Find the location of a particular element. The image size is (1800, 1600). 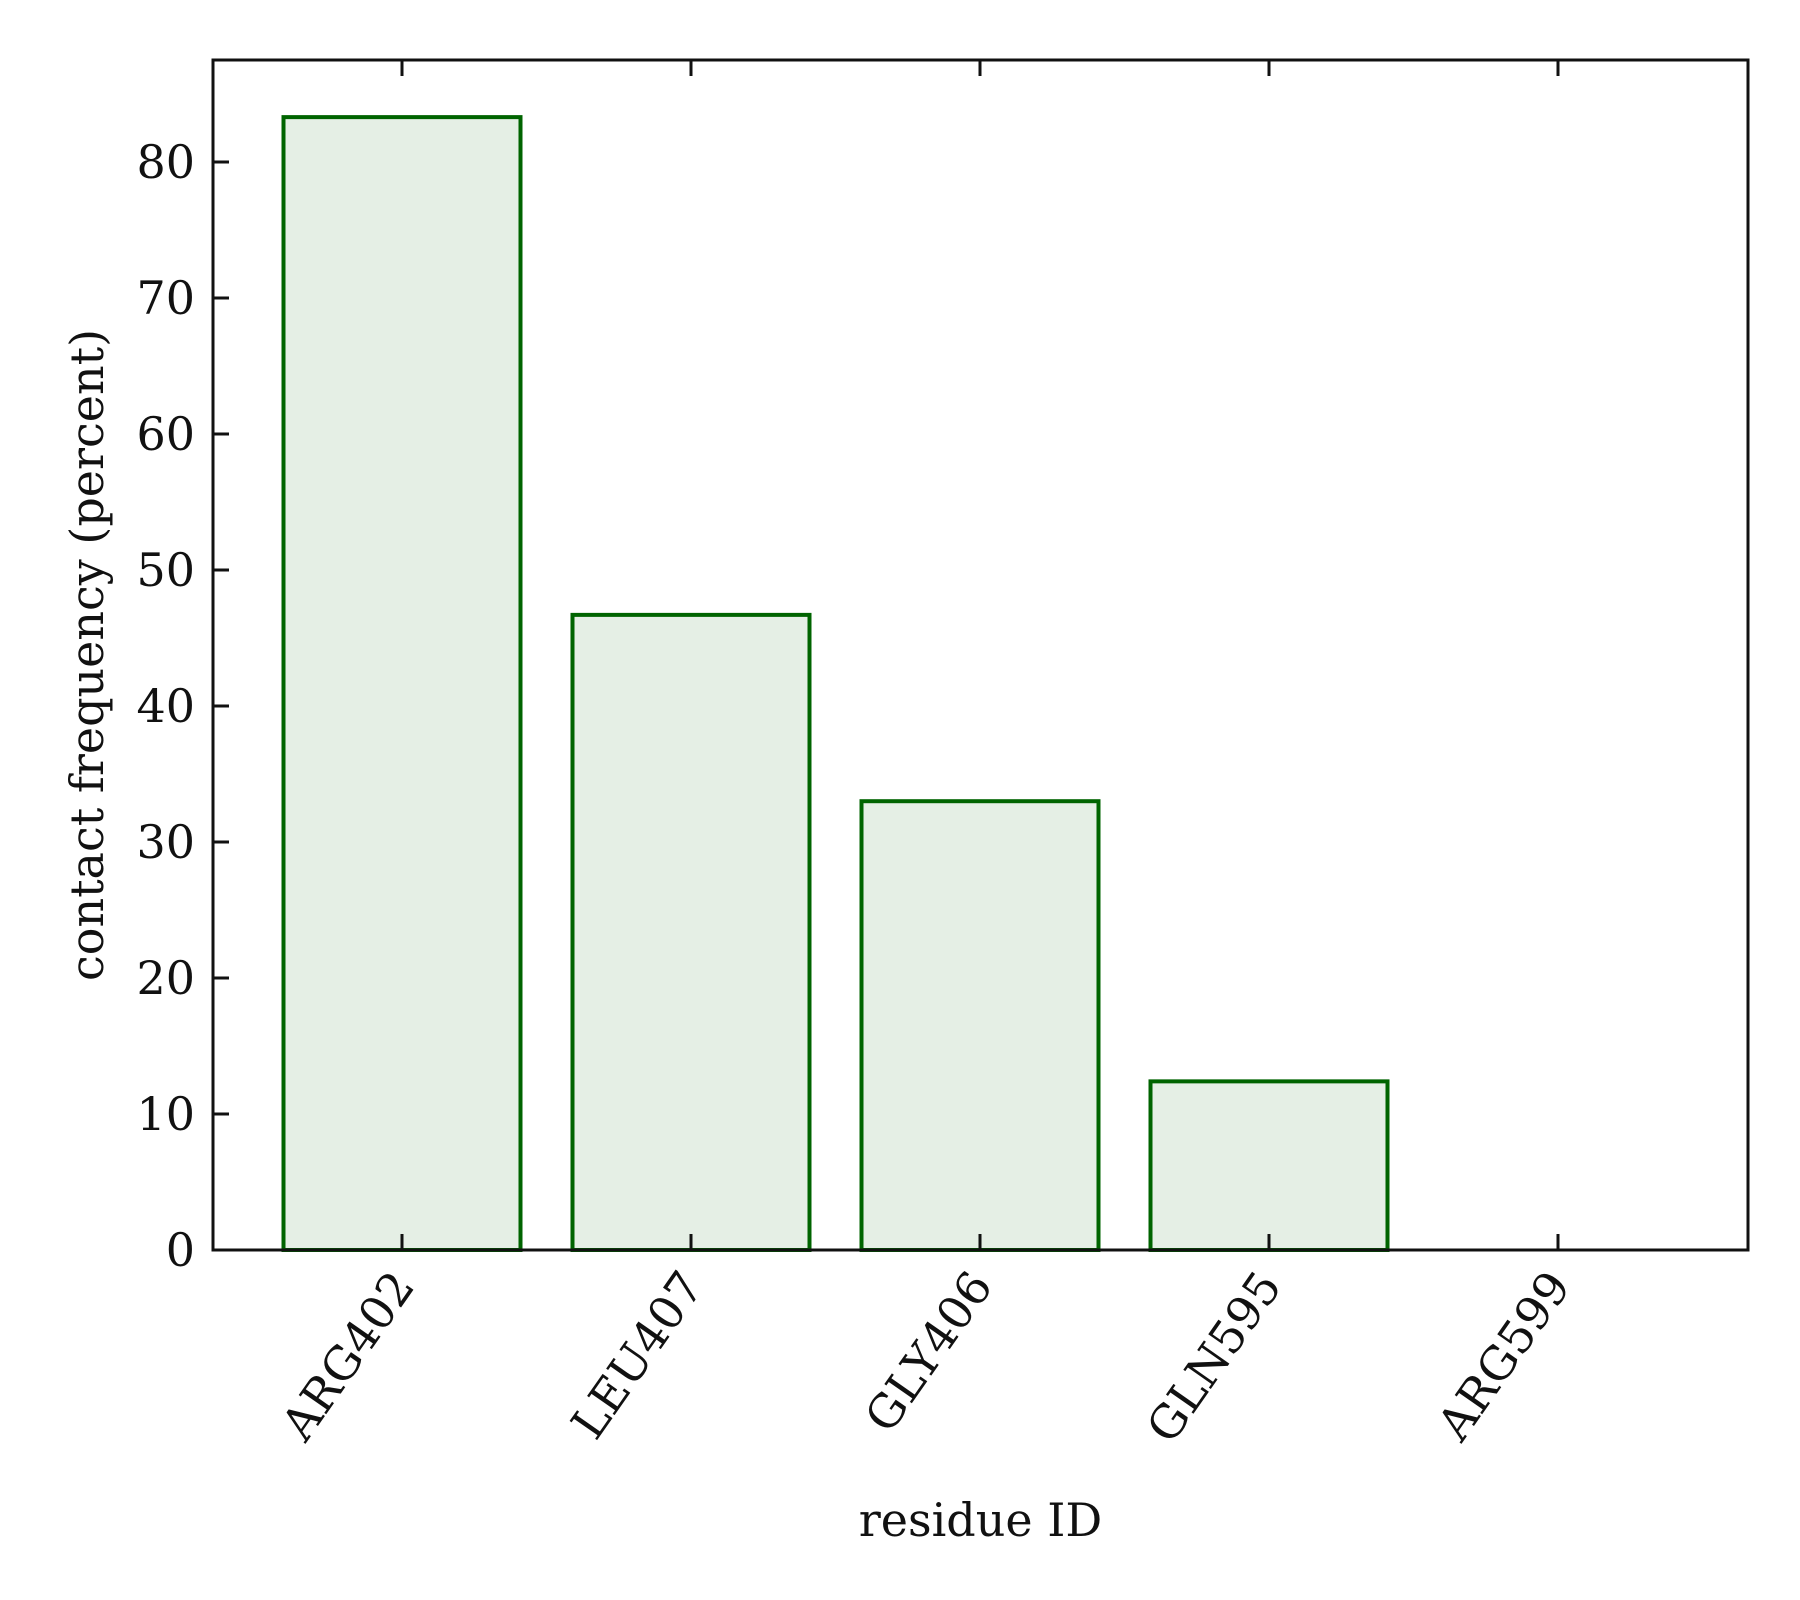

x-tick-label: LEU407 is located at coordinates (637, 1354).